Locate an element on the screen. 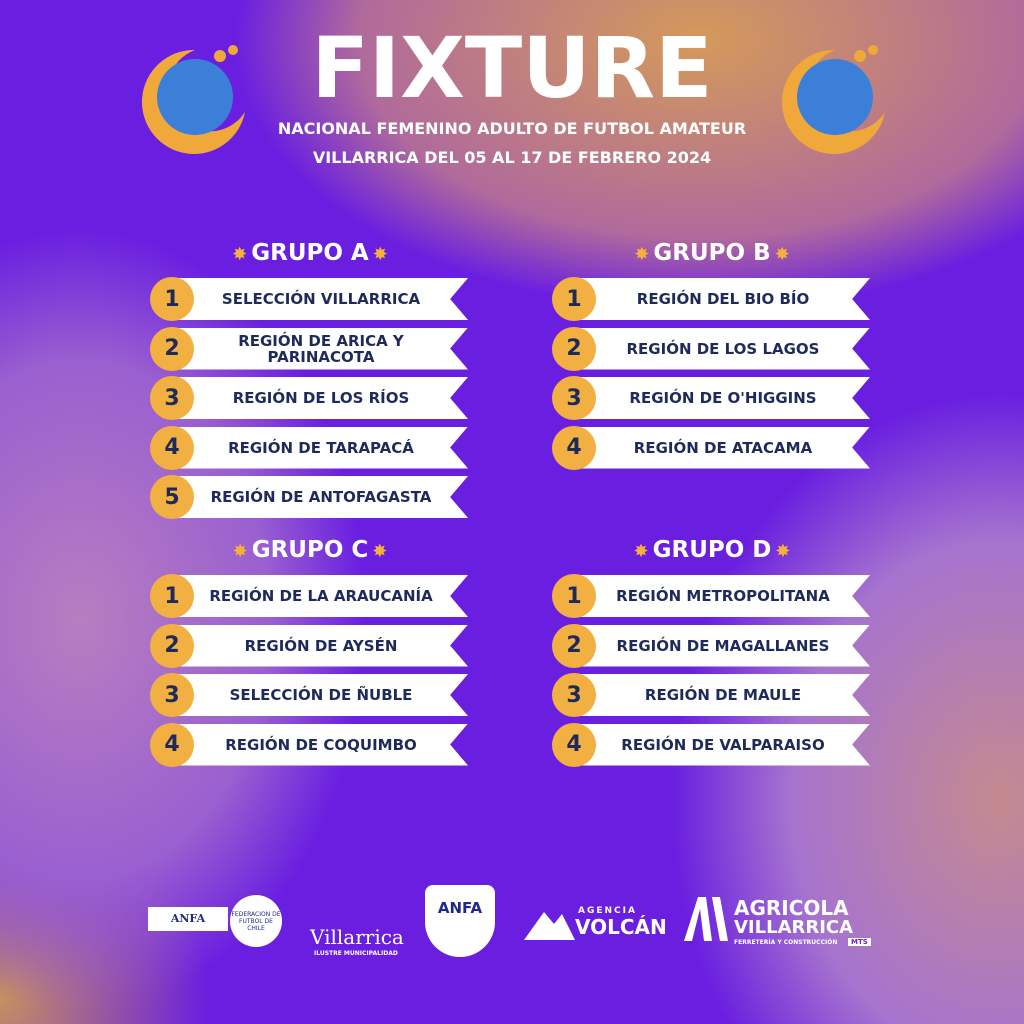  team-name: REGIÓN DE MAGALLANES is located at coordinates (723, 645).